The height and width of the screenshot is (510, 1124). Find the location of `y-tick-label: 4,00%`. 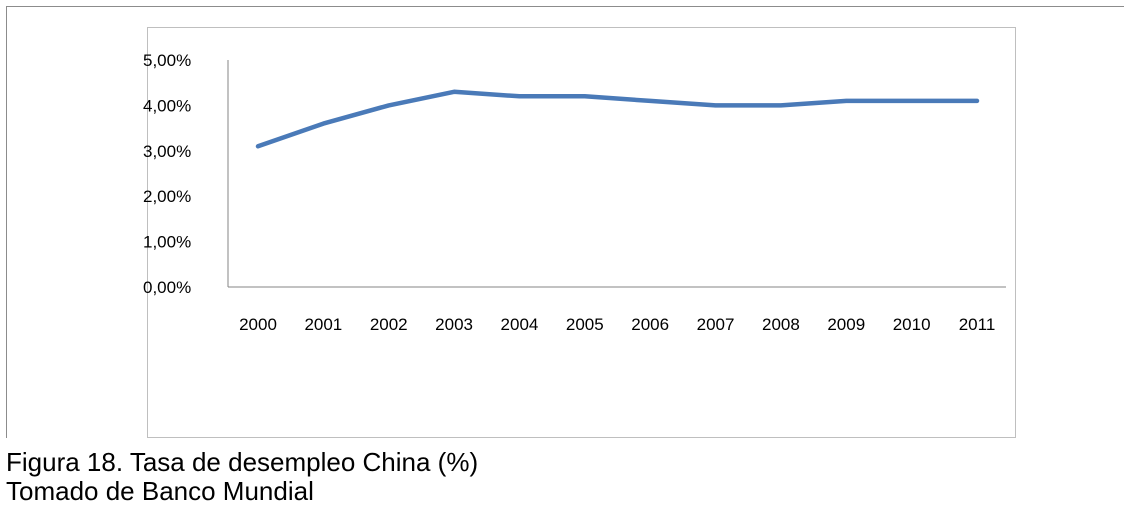

y-tick-label: 4,00% is located at coordinates (167, 105).